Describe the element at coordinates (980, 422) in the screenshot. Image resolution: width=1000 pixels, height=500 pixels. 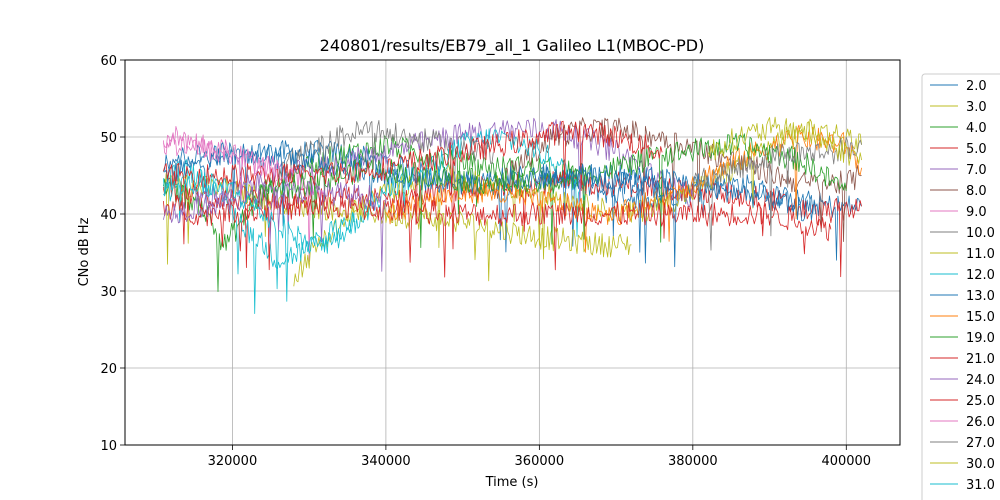
I see `legend-label: 26.0` at that location.